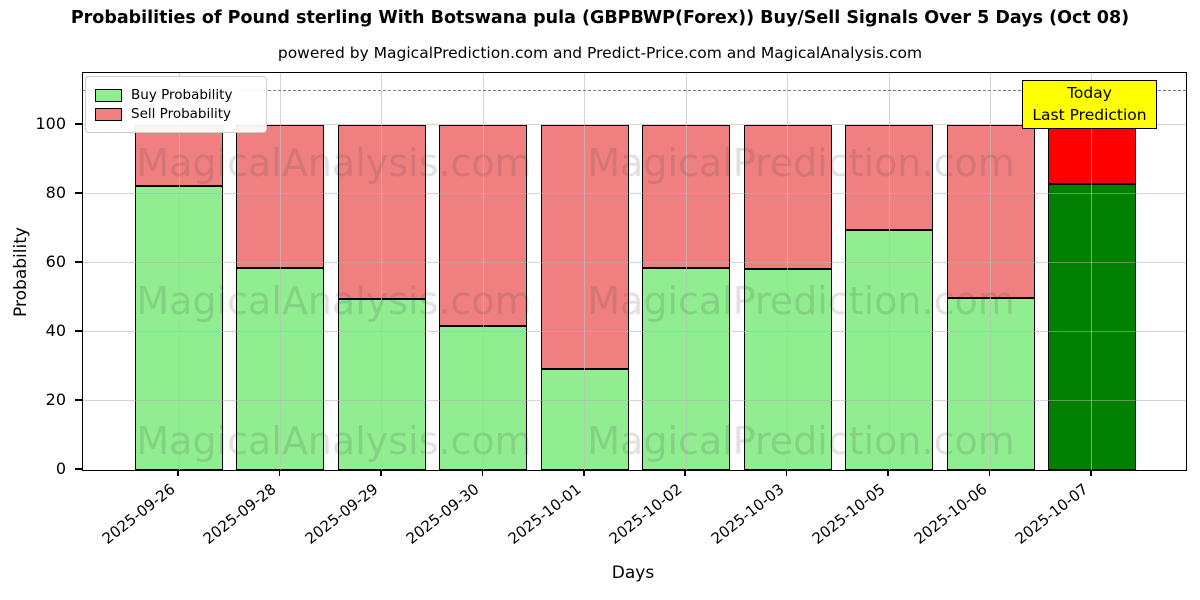 The width and height of the screenshot is (1200, 600). What do you see at coordinates (55, 192) in the screenshot?
I see `y-tick-label: 80` at bounding box center [55, 192].